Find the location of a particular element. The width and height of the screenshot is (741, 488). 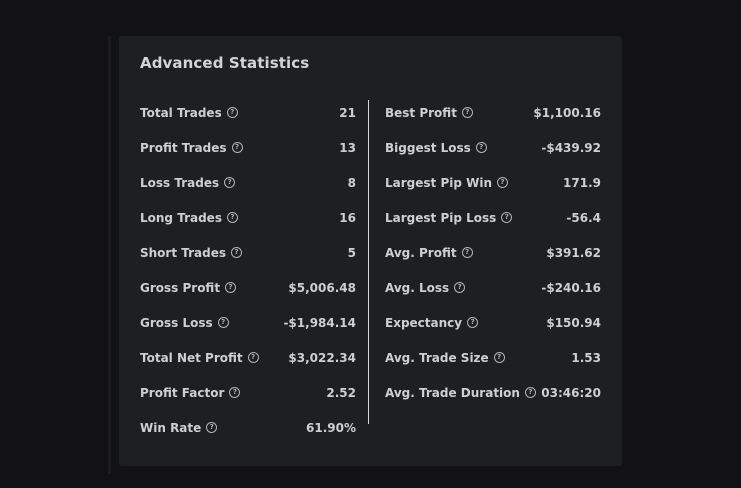

stat-row-long-trades: Long Trades ? 16 is located at coordinates (248, 217).